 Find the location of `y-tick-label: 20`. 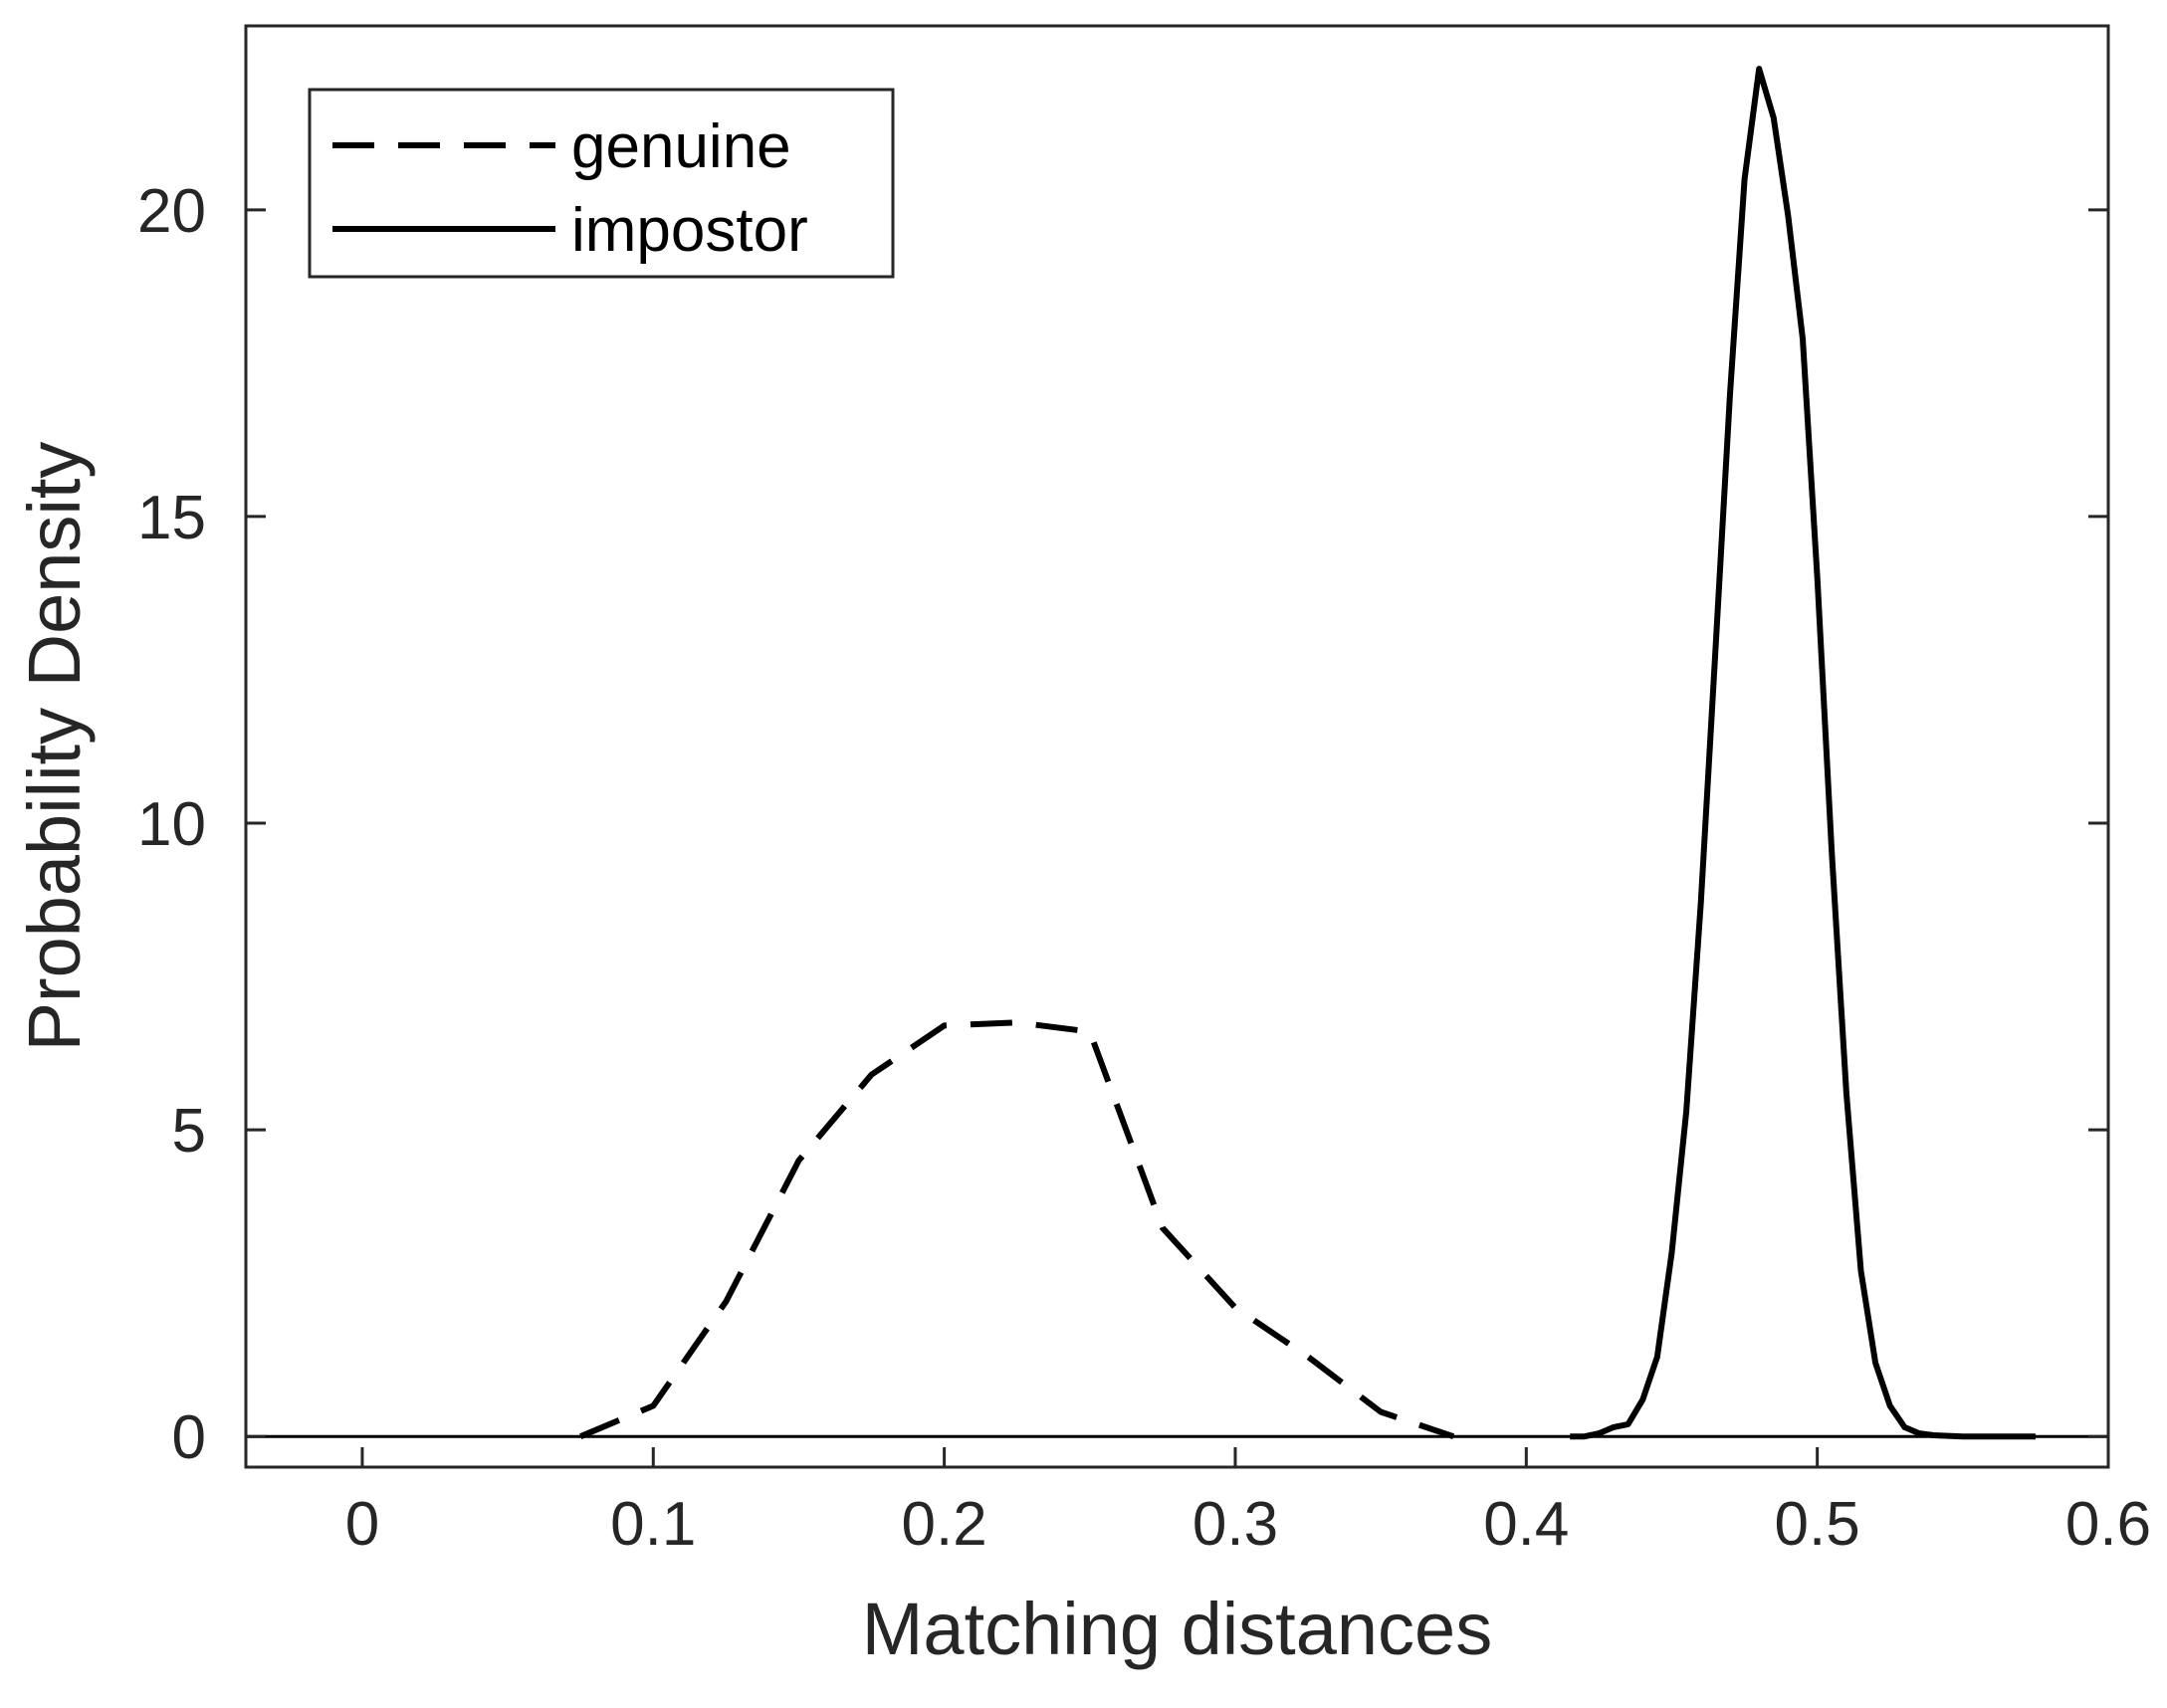

y-tick-label: 20 is located at coordinates (171, 212).